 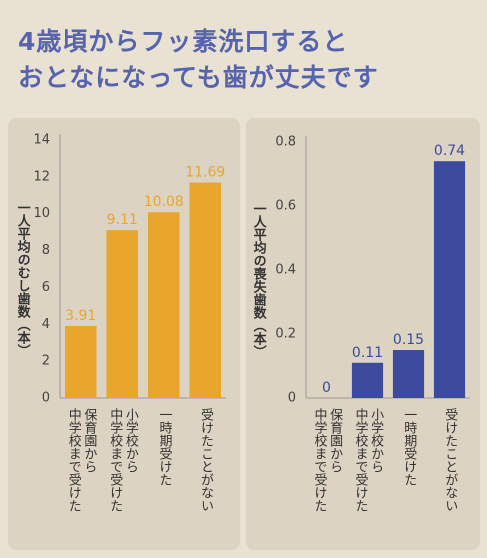 I want to click on y-tick-label: 14, so click(x=41, y=140).